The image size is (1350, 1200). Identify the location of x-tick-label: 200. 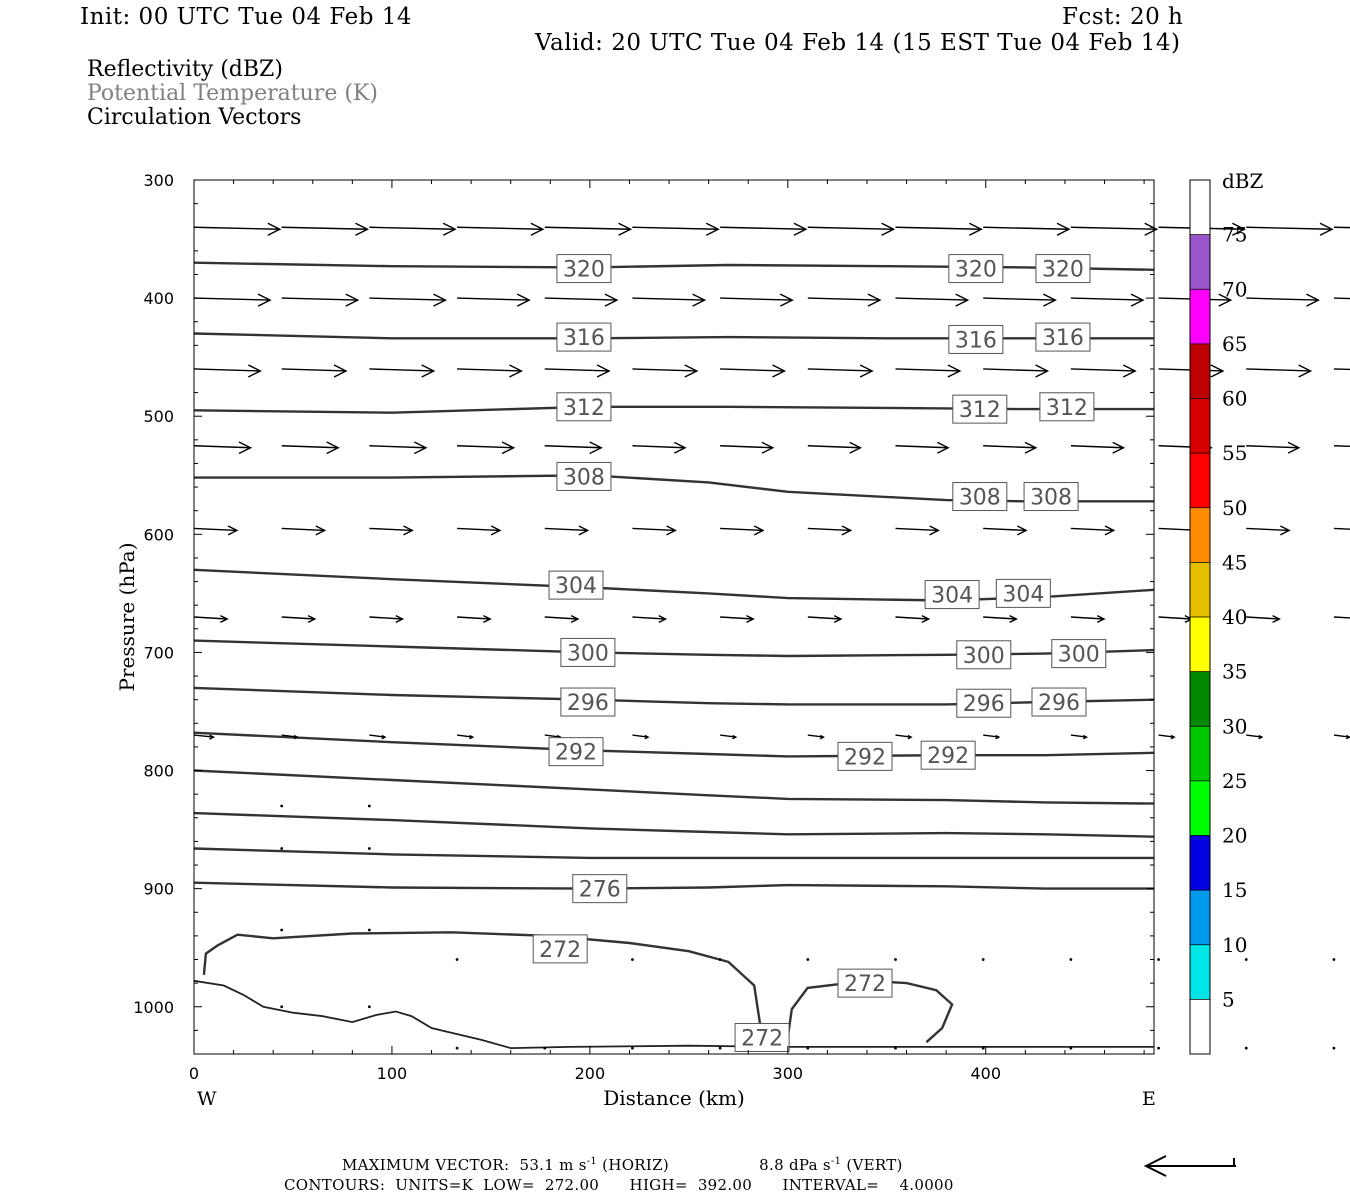
(590, 1073).